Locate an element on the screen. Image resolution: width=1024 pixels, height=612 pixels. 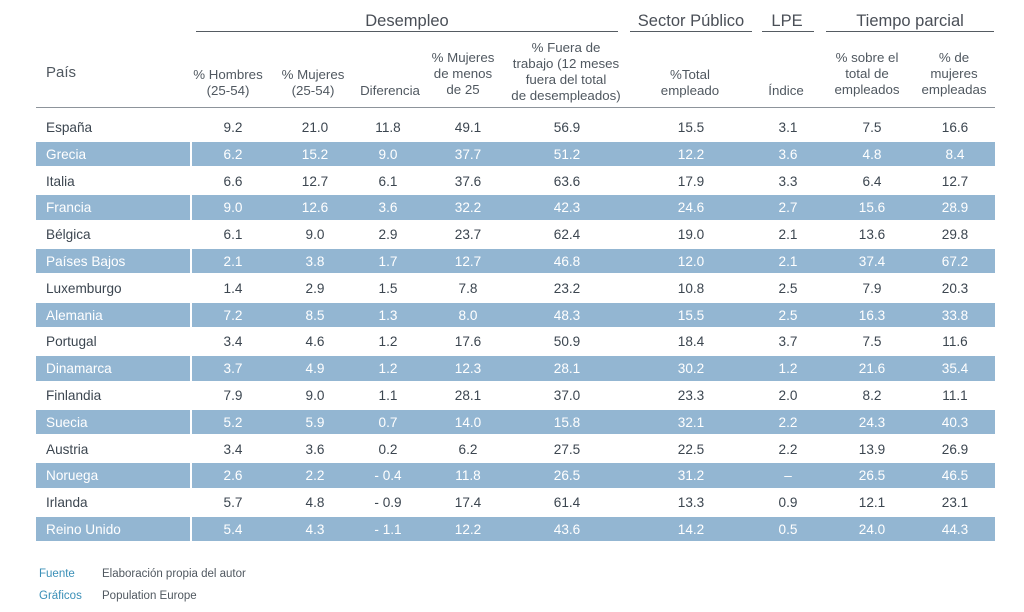
cell-sobre-total: 24.3 is located at coordinates (872, 422).